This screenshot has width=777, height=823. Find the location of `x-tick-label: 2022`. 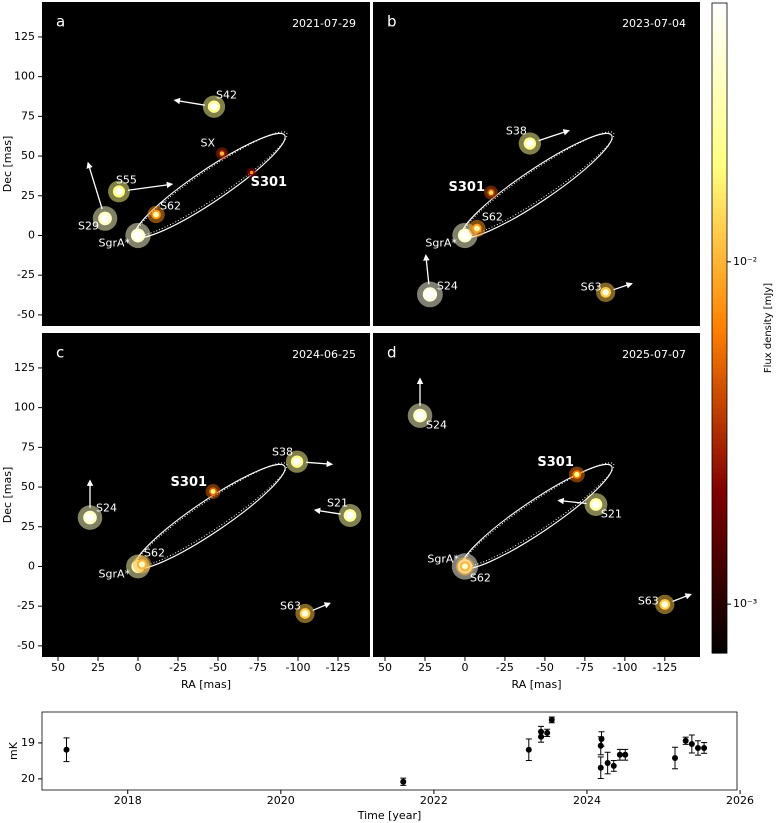

x-tick-label: 2022 is located at coordinates (434, 800).